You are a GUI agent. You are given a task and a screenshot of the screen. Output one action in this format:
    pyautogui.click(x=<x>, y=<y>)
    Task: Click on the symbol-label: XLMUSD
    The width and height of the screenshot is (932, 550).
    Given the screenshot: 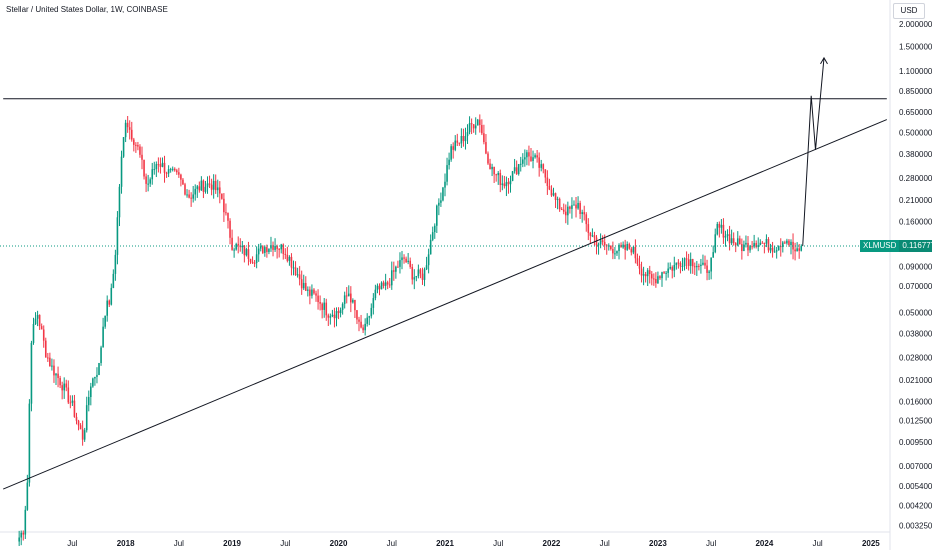 What is the action you would take?
    pyautogui.click(x=880, y=246)
    